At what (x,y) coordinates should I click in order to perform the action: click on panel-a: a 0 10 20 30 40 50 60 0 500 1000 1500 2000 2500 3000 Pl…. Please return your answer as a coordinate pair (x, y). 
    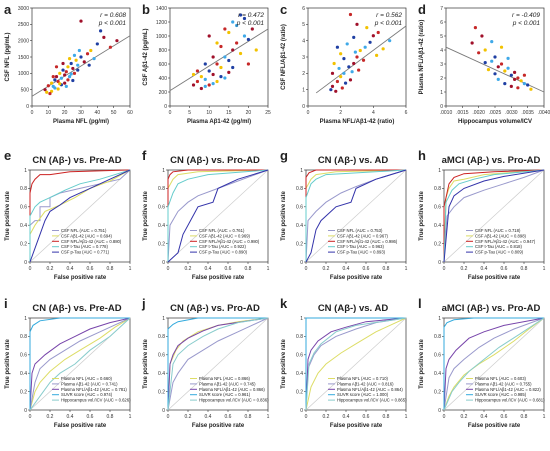
    Looking at the image, I should click on (68, 63).